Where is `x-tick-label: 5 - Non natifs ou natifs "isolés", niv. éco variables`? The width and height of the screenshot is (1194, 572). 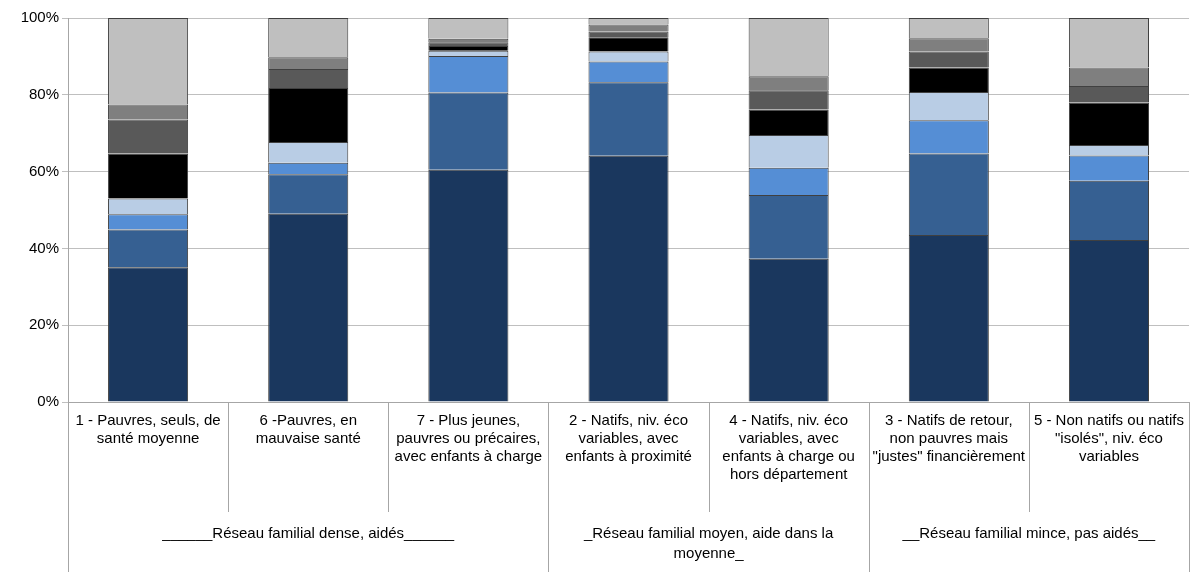 x-tick-label: 5 - Non natifs ou natifs "isolés", niv. éco variables is located at coordinates (1109, 438).